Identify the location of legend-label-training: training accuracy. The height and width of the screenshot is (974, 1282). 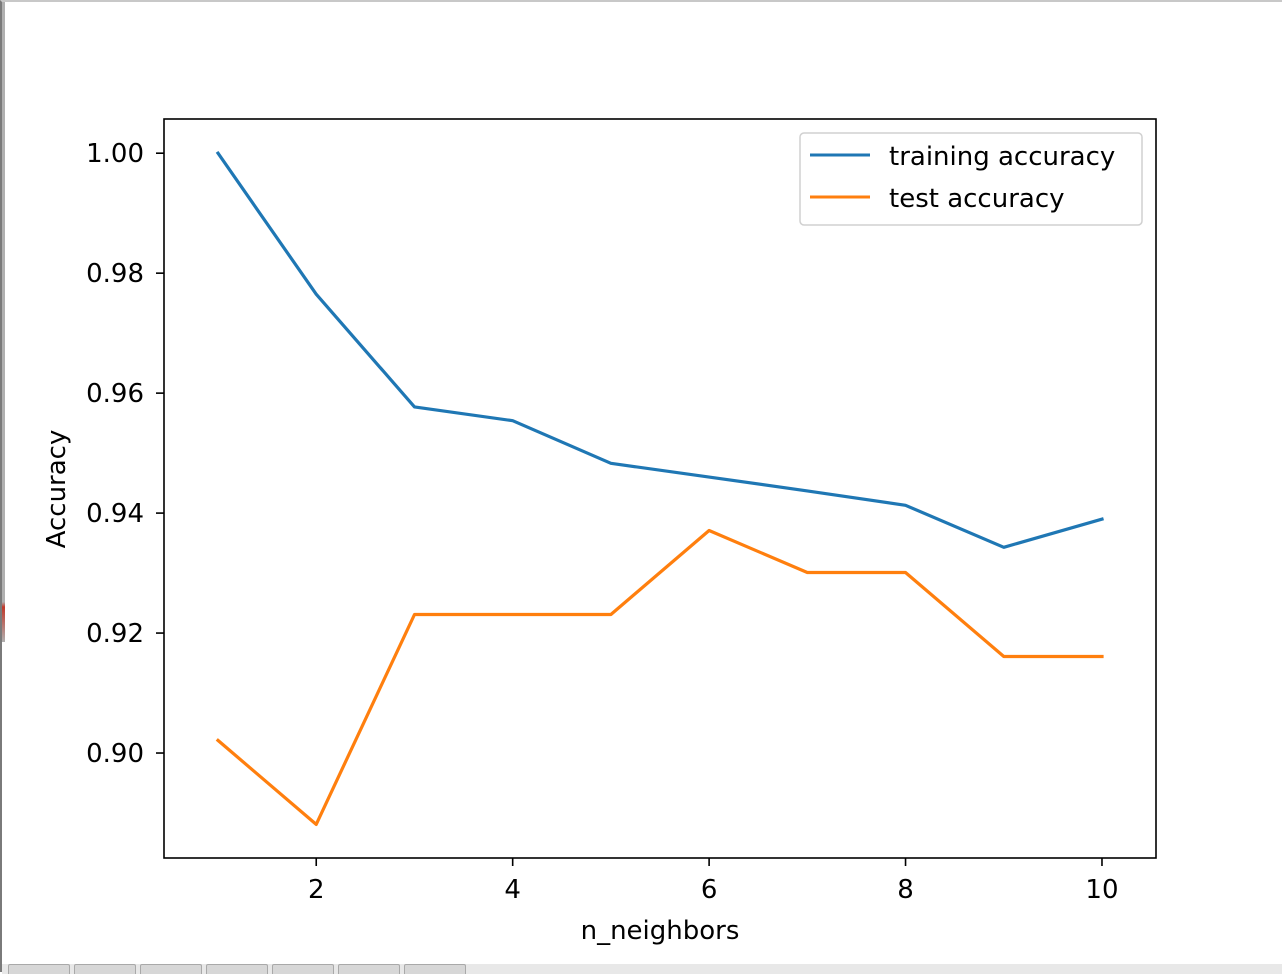
(1002, 157).